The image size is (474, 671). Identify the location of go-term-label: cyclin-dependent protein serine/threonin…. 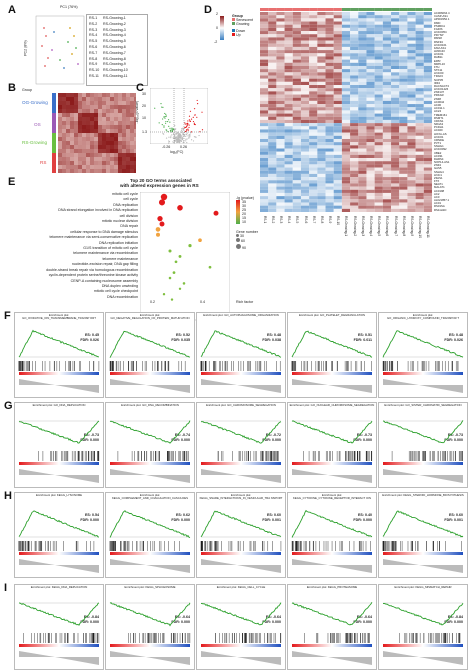
(93, 275).